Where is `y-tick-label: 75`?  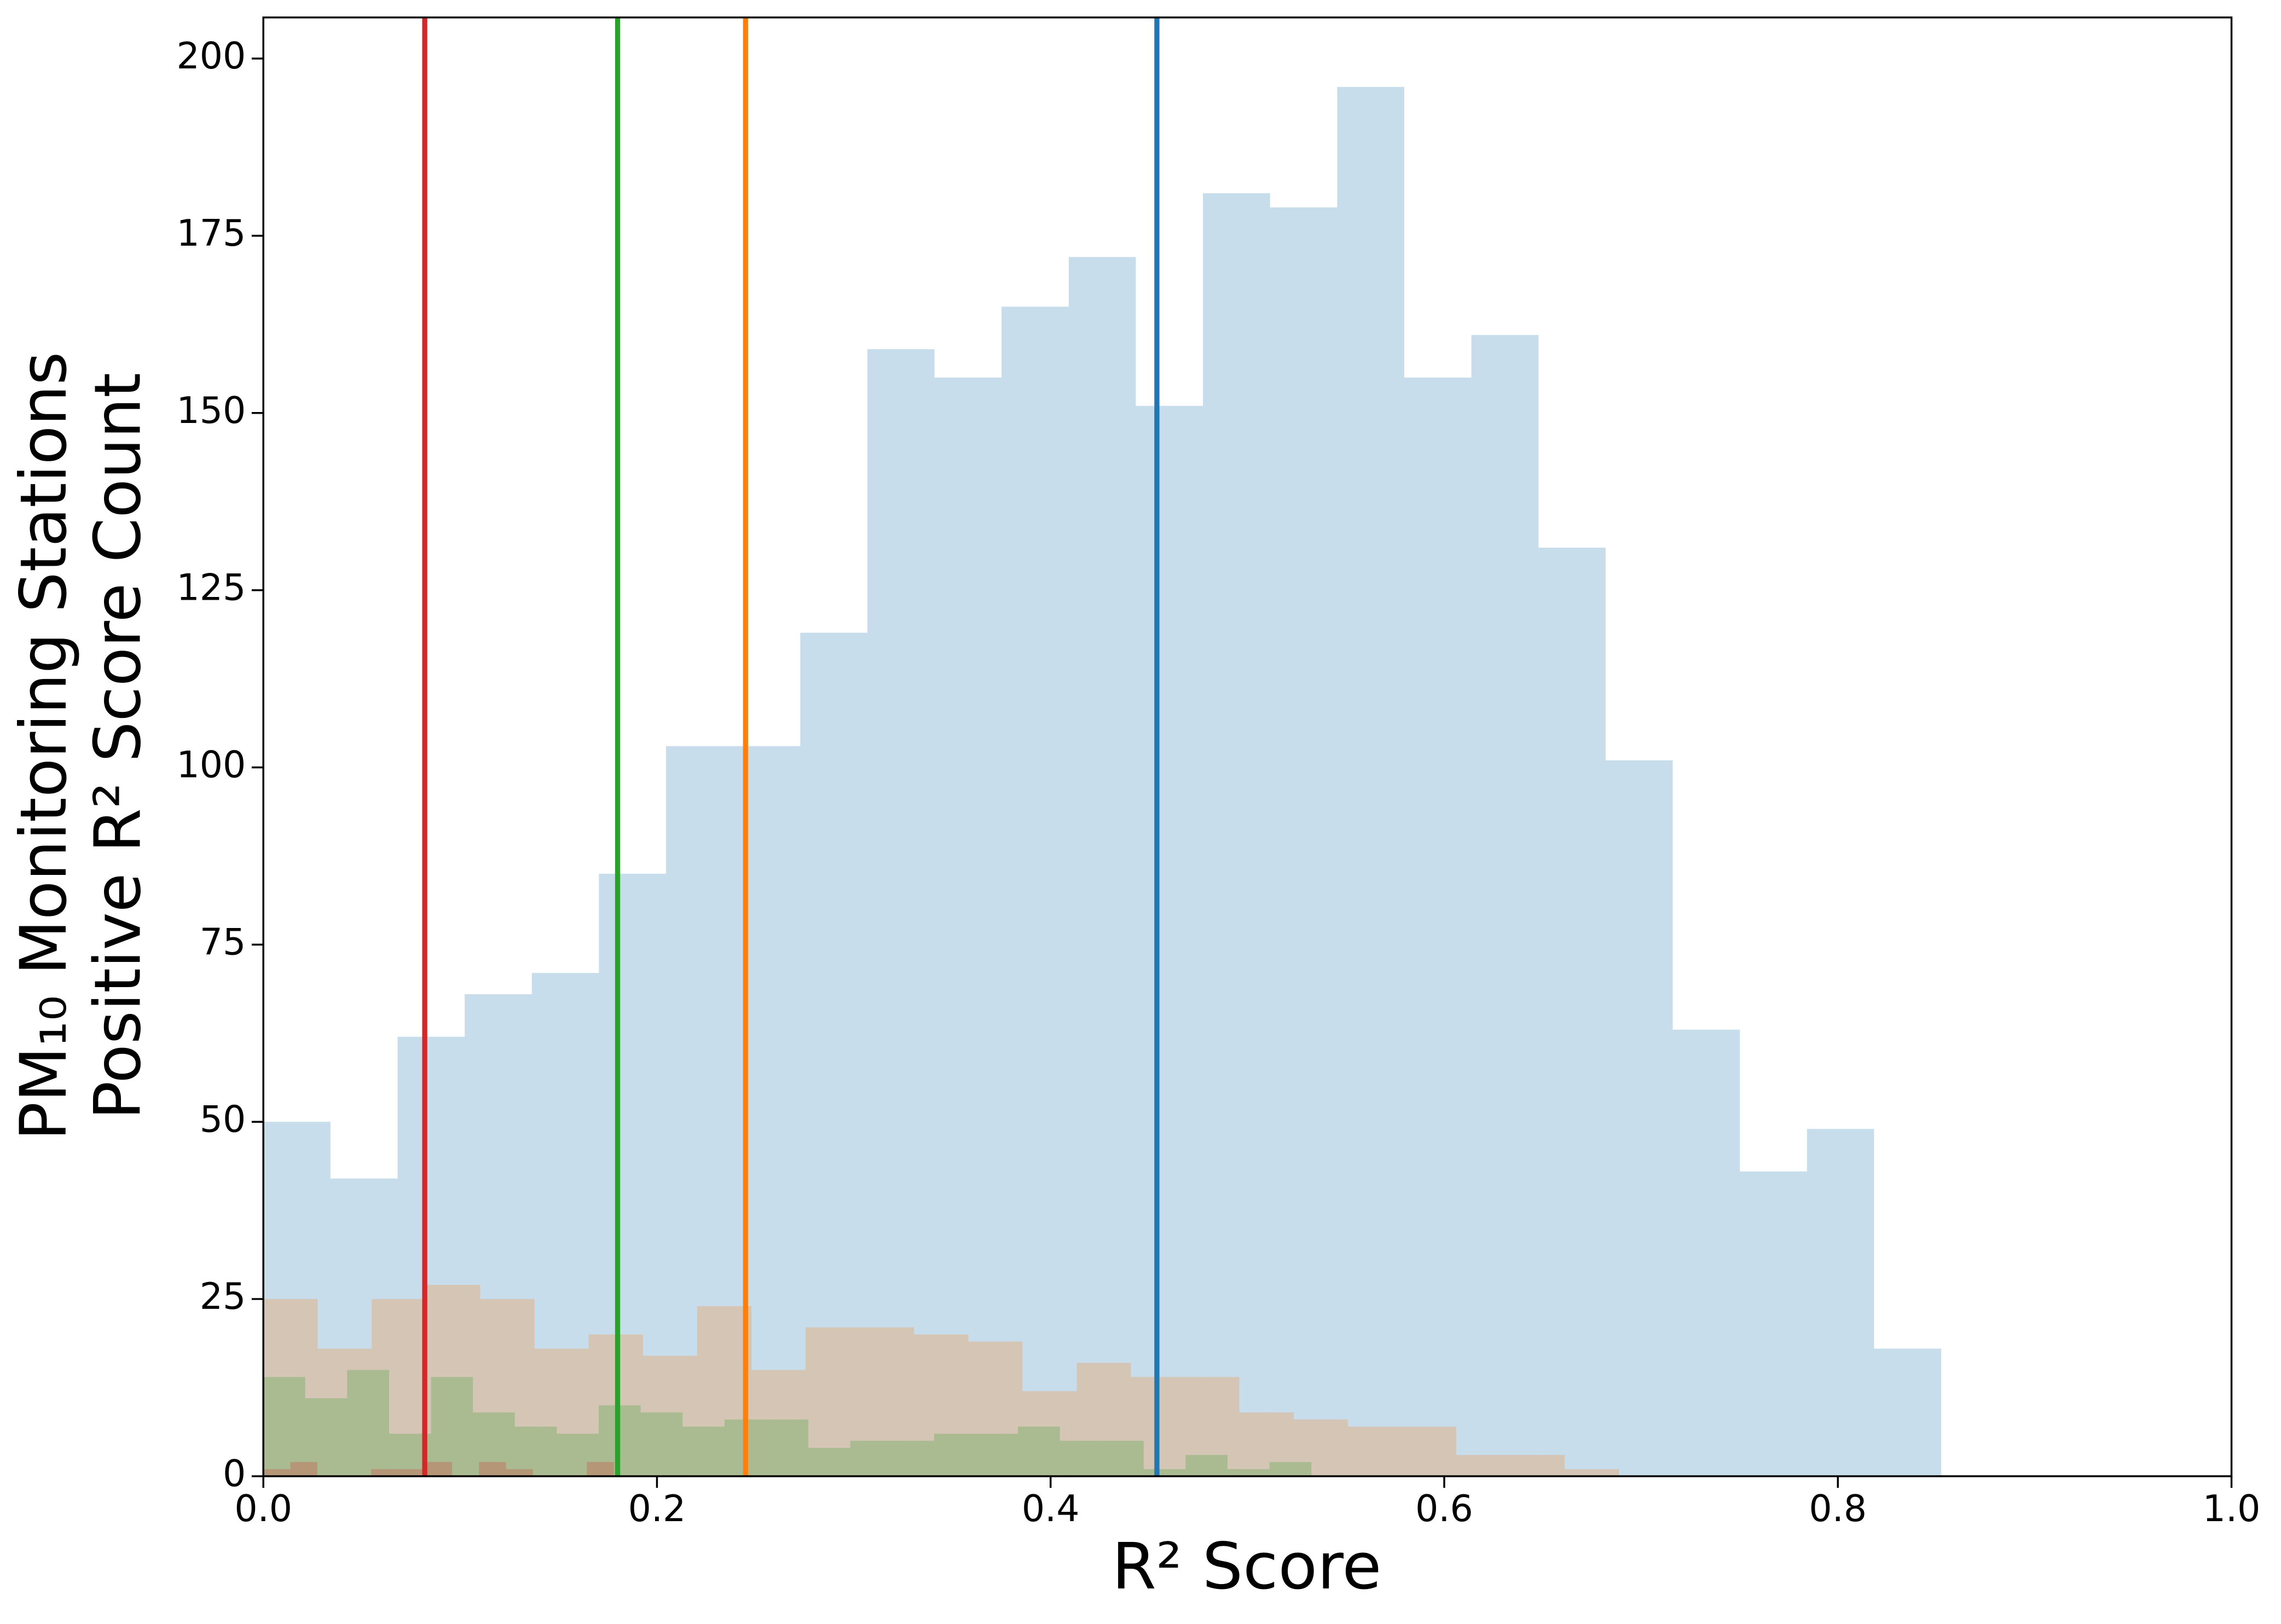 y-tick-label: 75 is located at coordinates (223, 941).